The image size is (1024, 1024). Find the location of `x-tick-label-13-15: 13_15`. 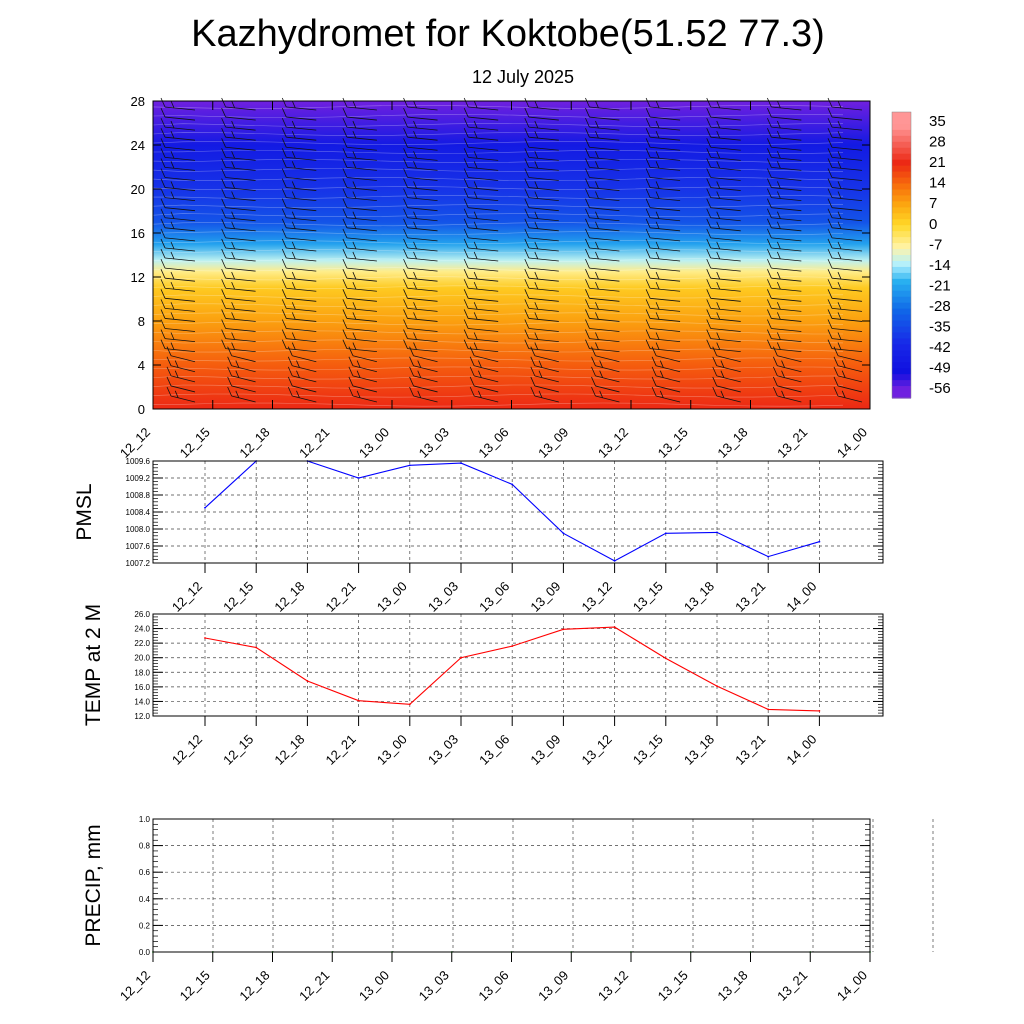

x-tick-label-13-15: 13_15 is located at coordinates (673, 443).